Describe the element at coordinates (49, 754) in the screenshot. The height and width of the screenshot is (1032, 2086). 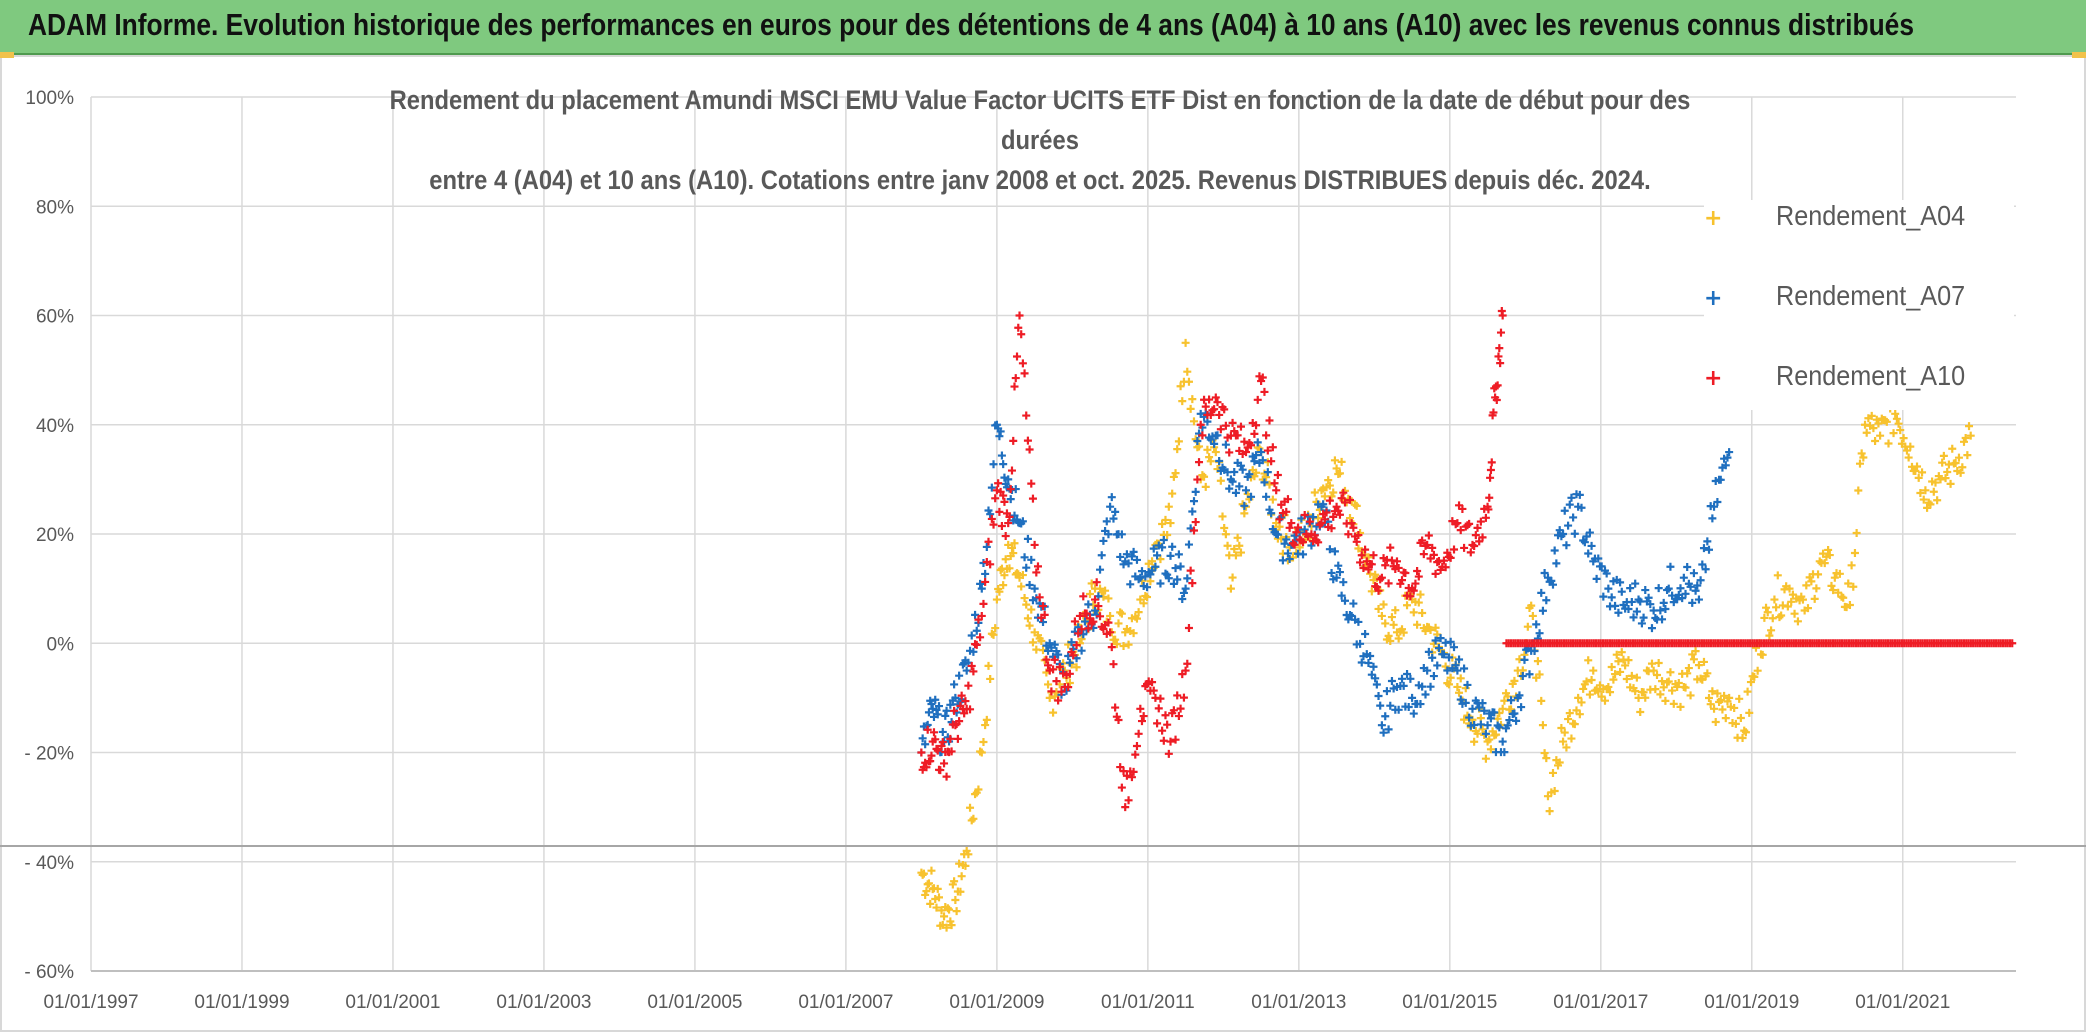
I see `y-tick-label: - 20%` at that location.